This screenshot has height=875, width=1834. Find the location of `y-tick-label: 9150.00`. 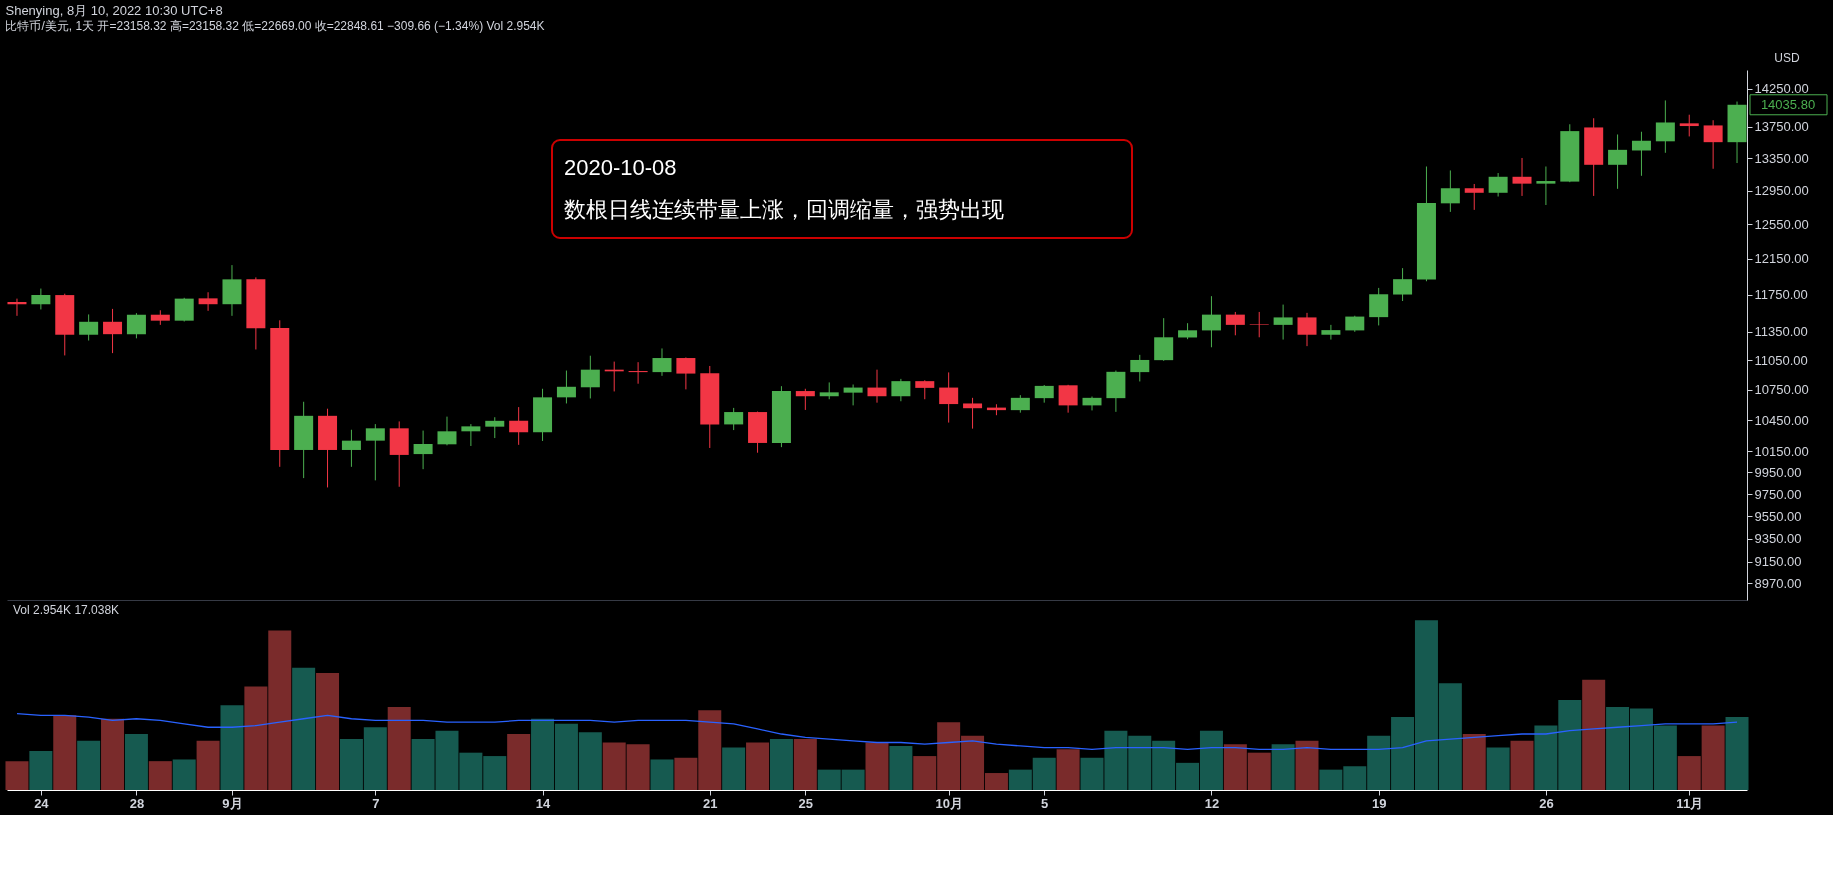

y-tick-label: 9150.00 is located at coordinates (1778, 562).